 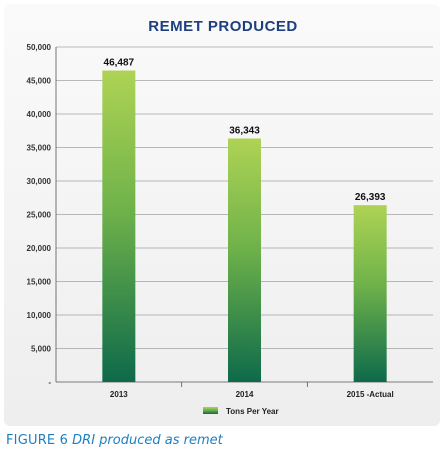 I want to click on y-tick-label: 40,000, so click(x=39, y=114).